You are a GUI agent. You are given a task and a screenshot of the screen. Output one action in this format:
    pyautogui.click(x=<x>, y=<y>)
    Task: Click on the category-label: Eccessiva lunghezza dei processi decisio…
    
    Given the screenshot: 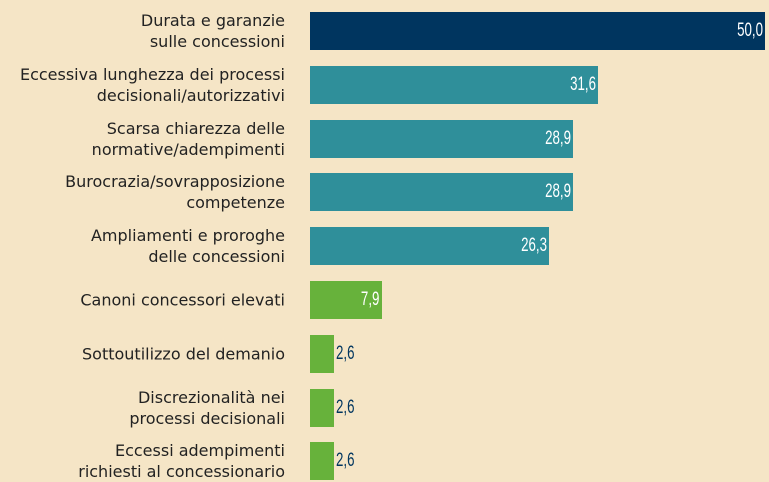 What is the action you would take?
    pyautogui.click(x=152, y=84)
    